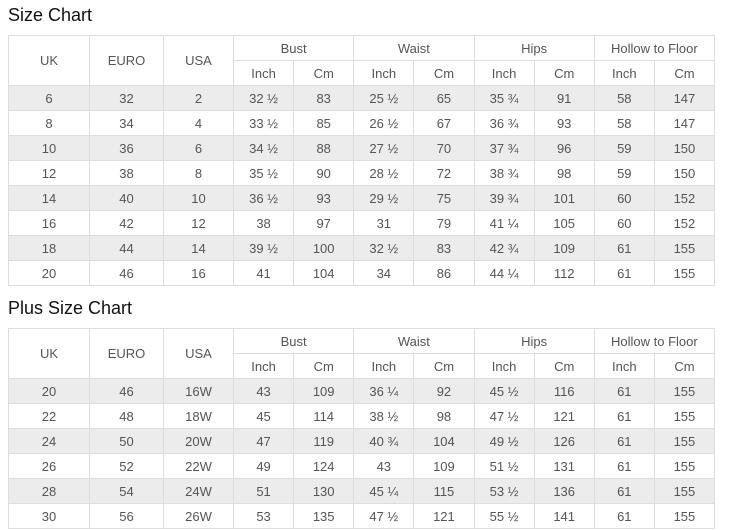 The width and height of the screenshot is (730, 530). Describe the element at coordinates (263, 491) in the screenshot. I see `table-cell: 51` at that location.